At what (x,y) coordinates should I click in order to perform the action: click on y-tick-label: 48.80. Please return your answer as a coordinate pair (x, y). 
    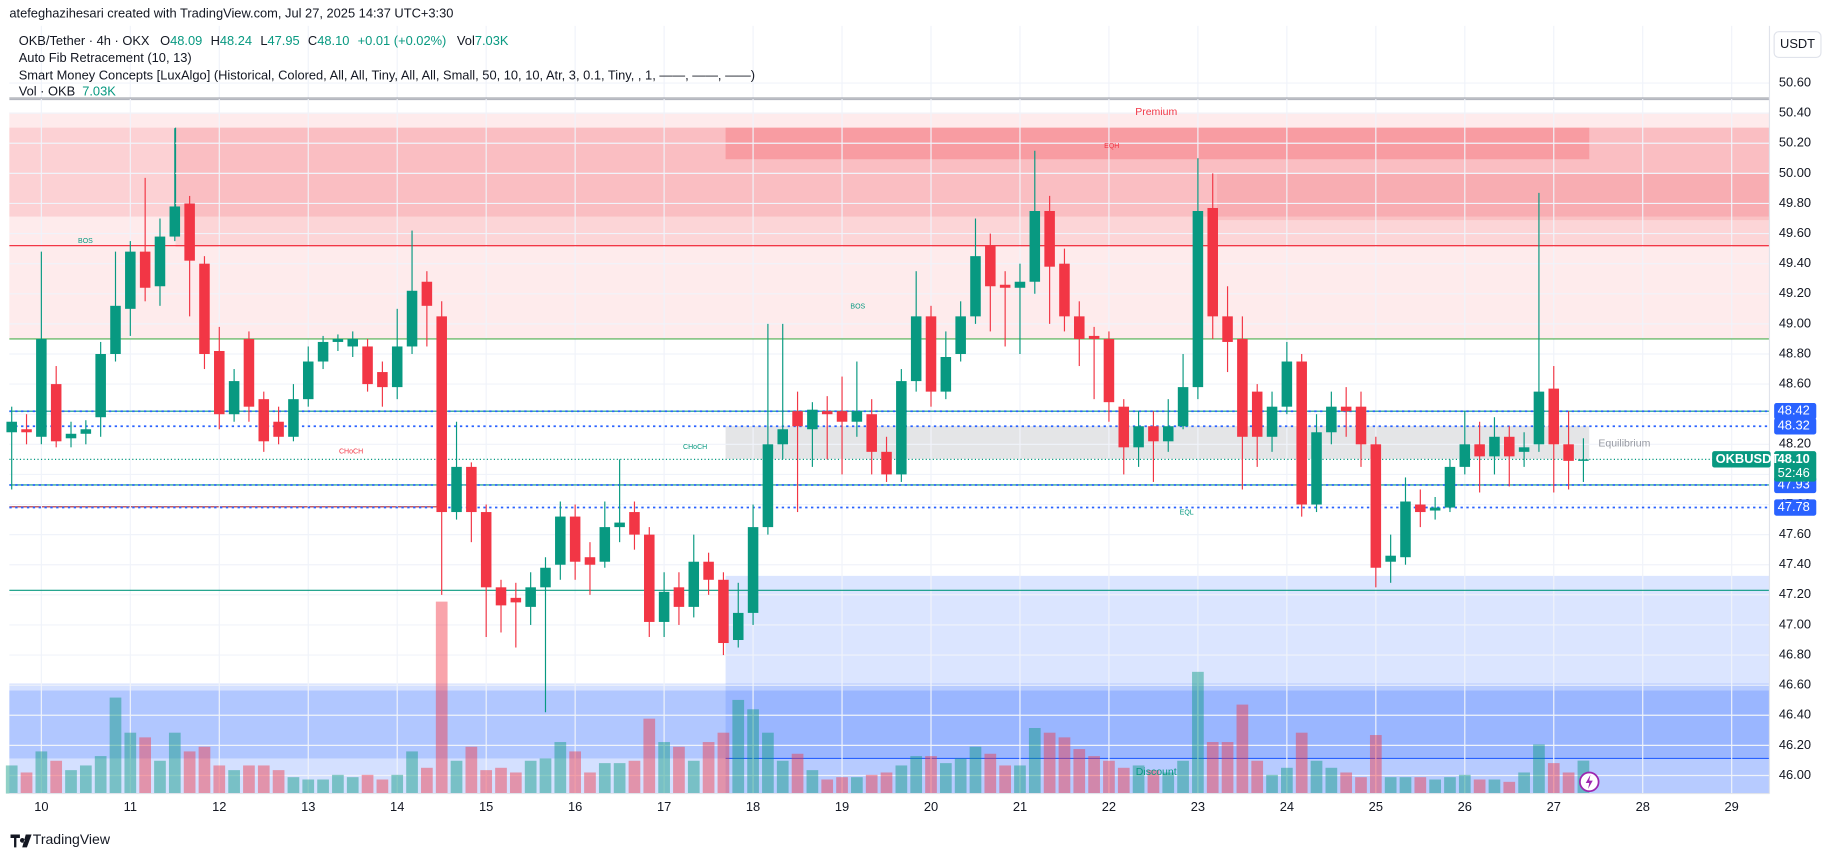
    Looking at the image, I should click on (1795, 352).